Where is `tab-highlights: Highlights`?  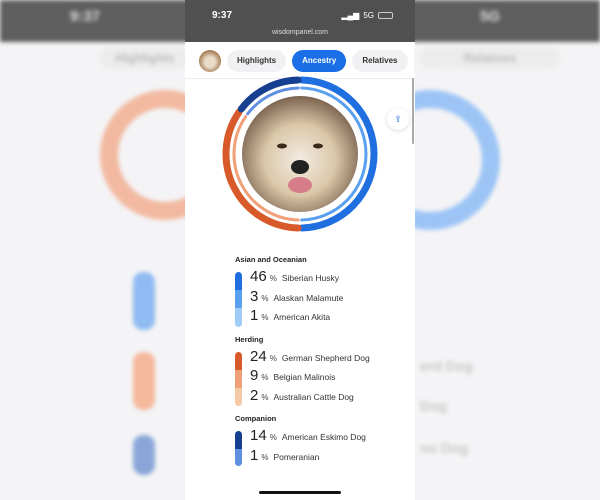 tab-highlights: Highlights is located at coordinates (257, 60).